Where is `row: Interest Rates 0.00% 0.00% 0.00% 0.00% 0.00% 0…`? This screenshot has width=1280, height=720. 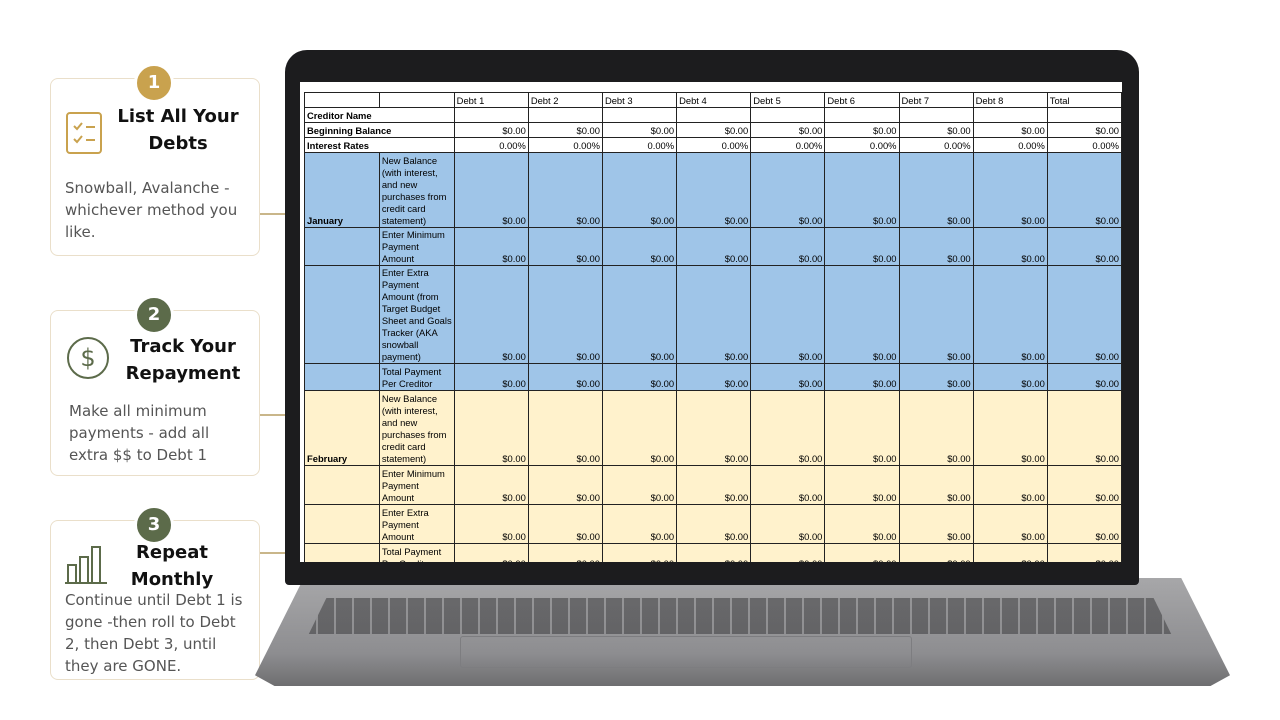
row: Interest Rates 0.00% 0.00% 0.00% 0.00% 0.00% 0… is located at coordinates (713, 145).